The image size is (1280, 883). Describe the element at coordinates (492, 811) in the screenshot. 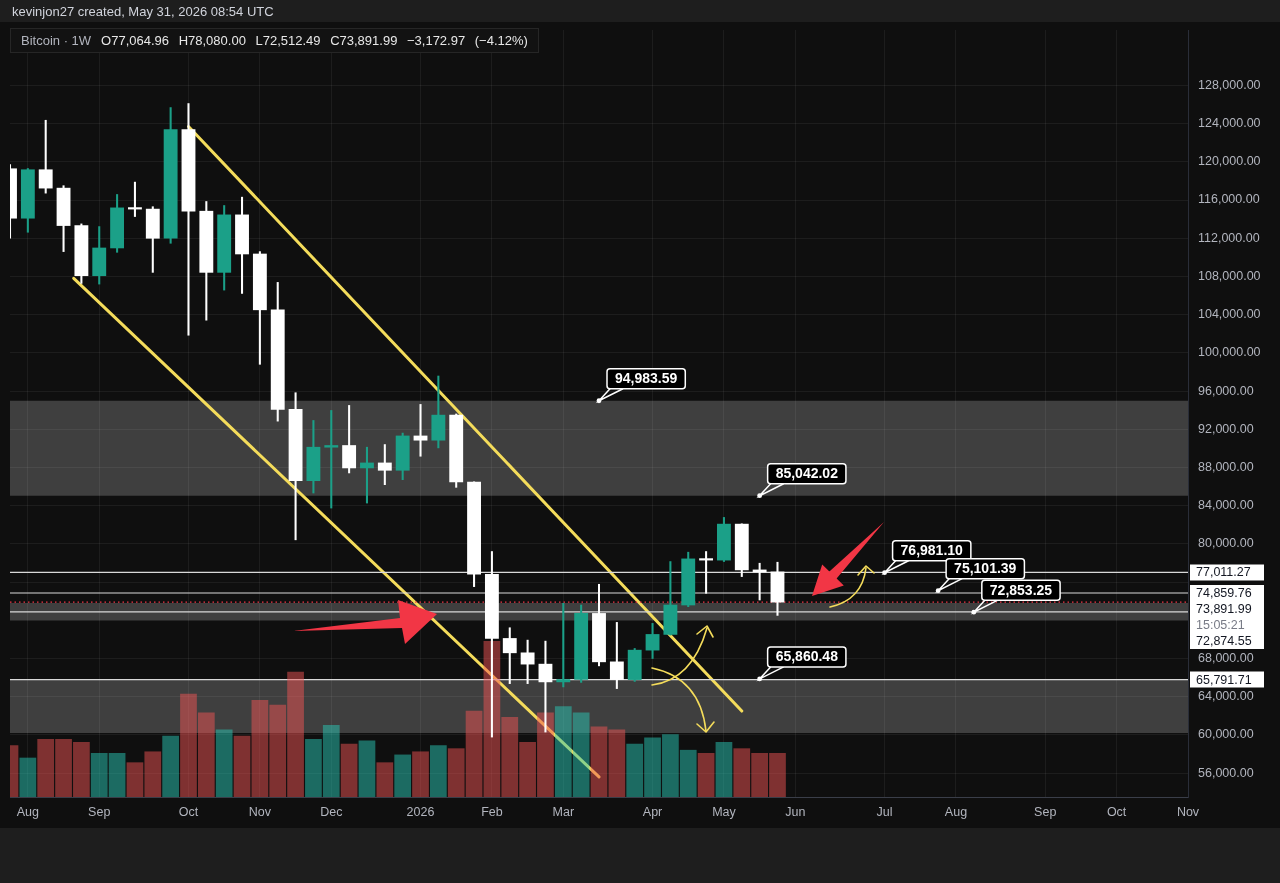

I see `x-tick-label: Feb` at that location.